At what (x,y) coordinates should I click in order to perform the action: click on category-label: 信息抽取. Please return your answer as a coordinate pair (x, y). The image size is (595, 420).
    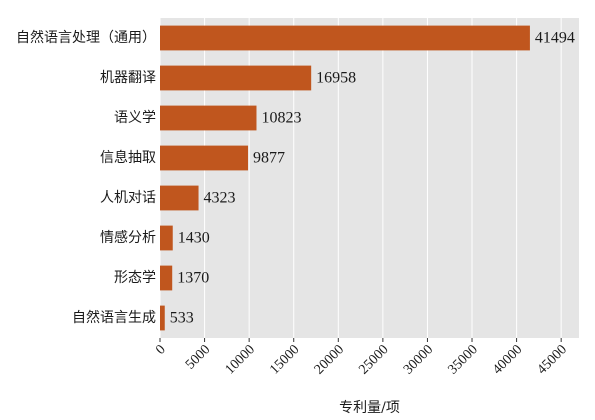
    Looking at the image, I should click on (128, 157).